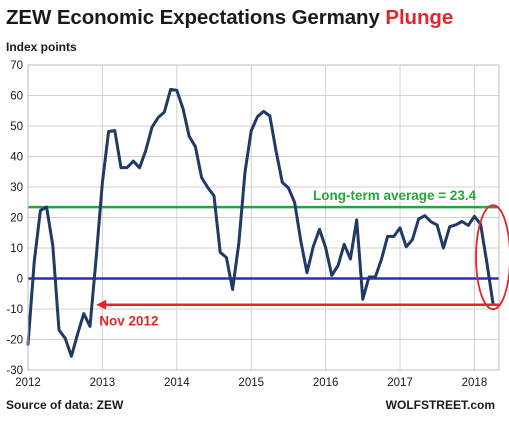 This screenshot has height=432, width=509. I want to click on long-term-average-label: Long-term average = 23.4, so click(395, 195).